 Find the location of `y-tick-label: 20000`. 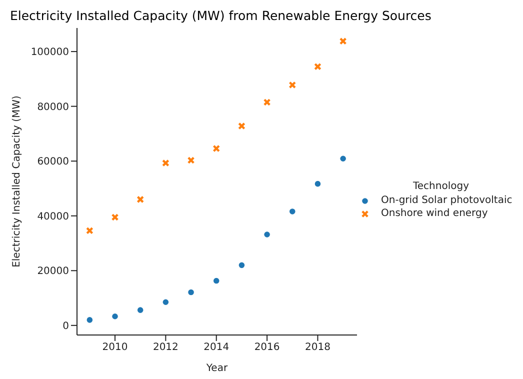

y-tick-label: 20000 is located at coordinates (53, 272).